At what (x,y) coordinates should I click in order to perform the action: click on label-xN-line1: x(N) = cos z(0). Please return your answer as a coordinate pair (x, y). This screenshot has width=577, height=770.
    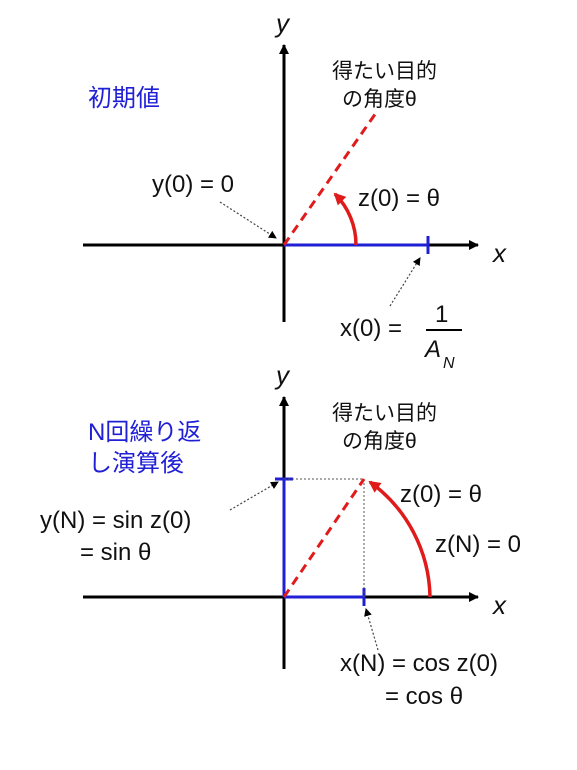
    Looking at the image, I should click on (419, 663).